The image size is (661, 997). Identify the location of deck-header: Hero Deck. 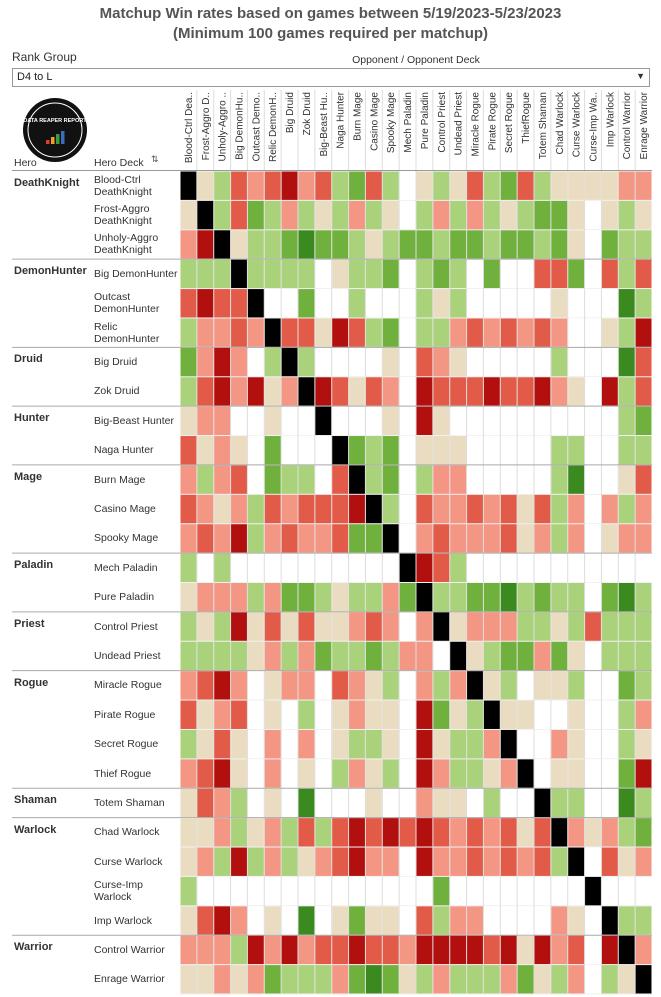
(119, 163).